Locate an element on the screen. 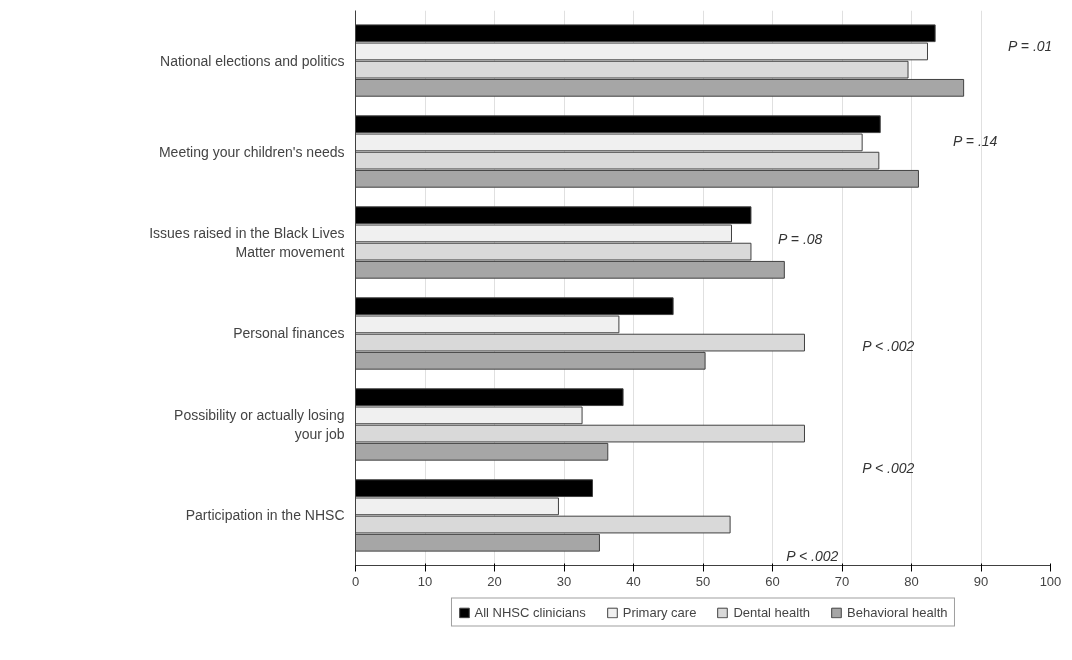  legend-label: Primary care is located at coordinates (659, 612).